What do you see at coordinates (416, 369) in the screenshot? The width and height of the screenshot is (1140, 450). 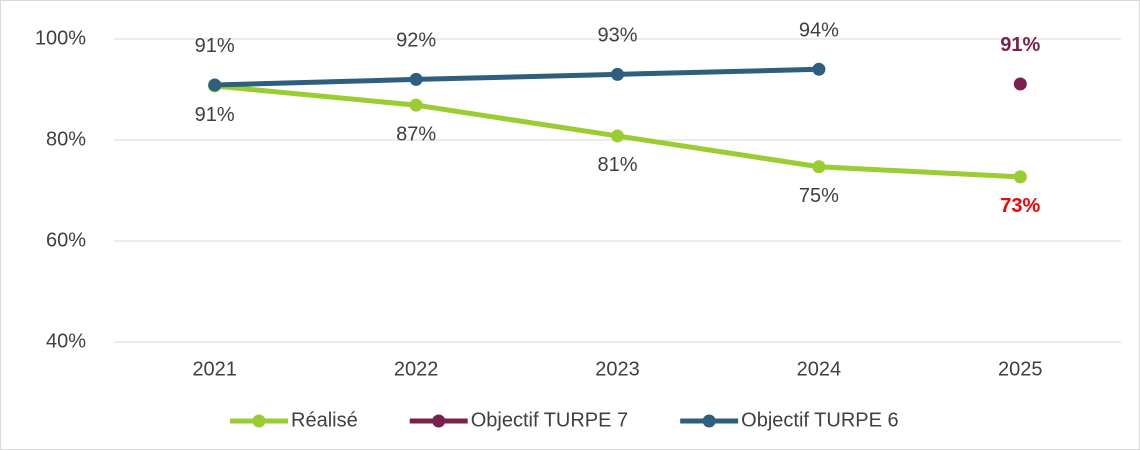 I see `x-tick-label: 2022` at bounding box center [416, 369].